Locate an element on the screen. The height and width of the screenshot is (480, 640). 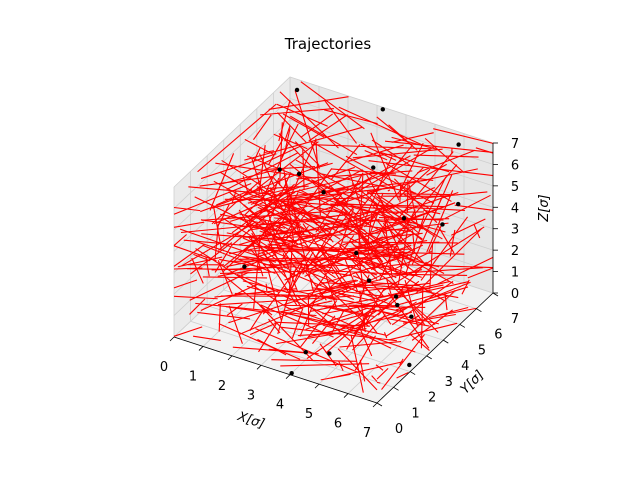
x-tick-label: 1 is located at coordinates (193, 376).